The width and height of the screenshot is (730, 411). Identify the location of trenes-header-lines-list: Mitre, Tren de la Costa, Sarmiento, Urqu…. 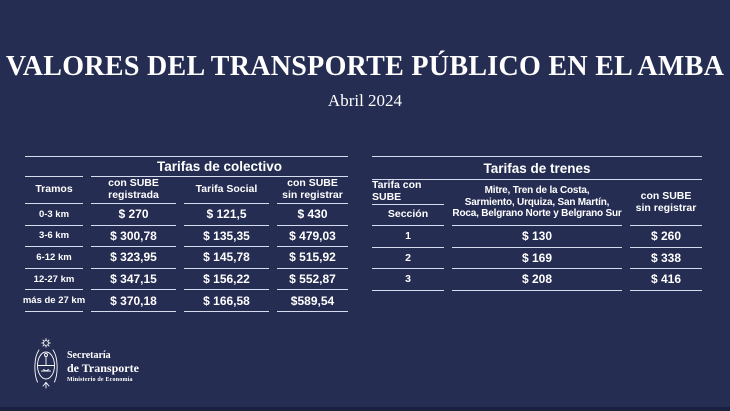
(537, 203).